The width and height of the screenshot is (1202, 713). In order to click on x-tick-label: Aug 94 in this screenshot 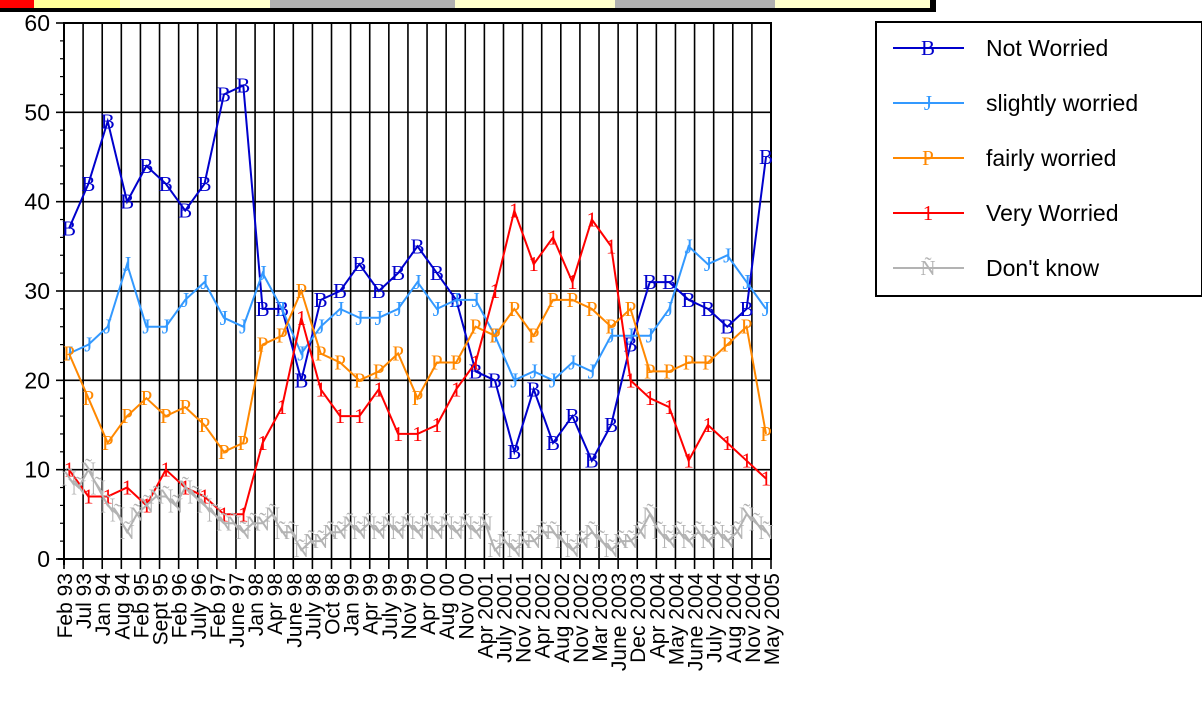, I will do `click(122, 606)`.